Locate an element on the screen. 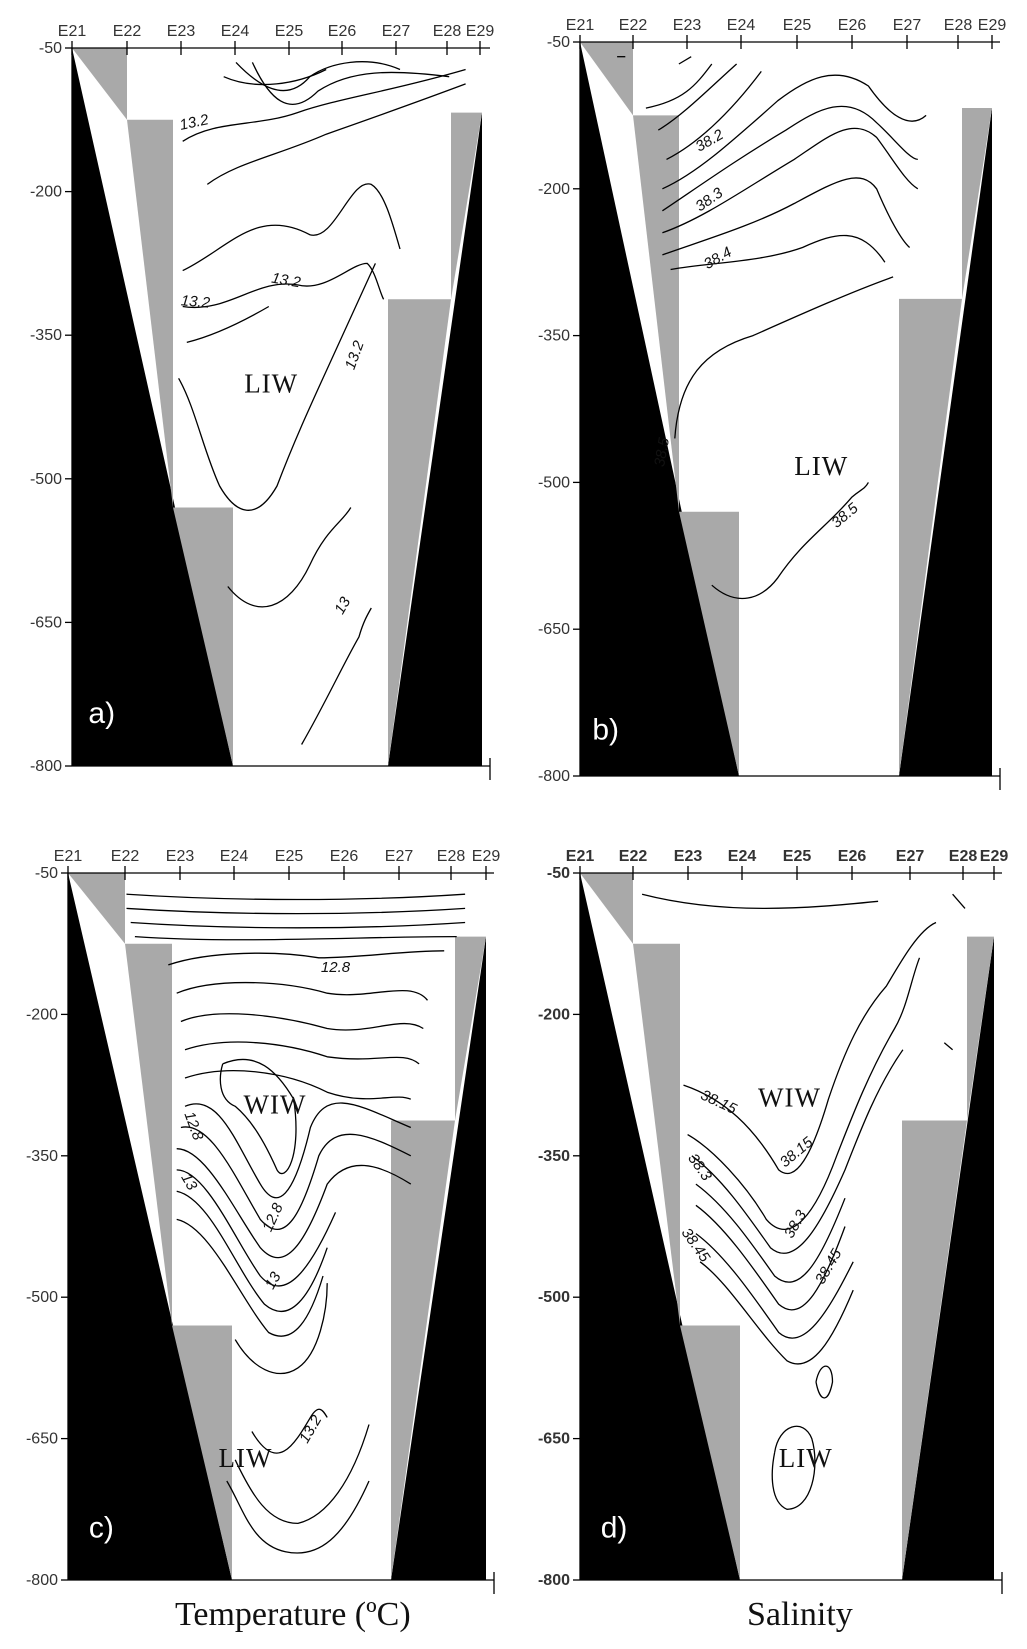  water-mass-label: WIW is located at coordinates (789, 1097).